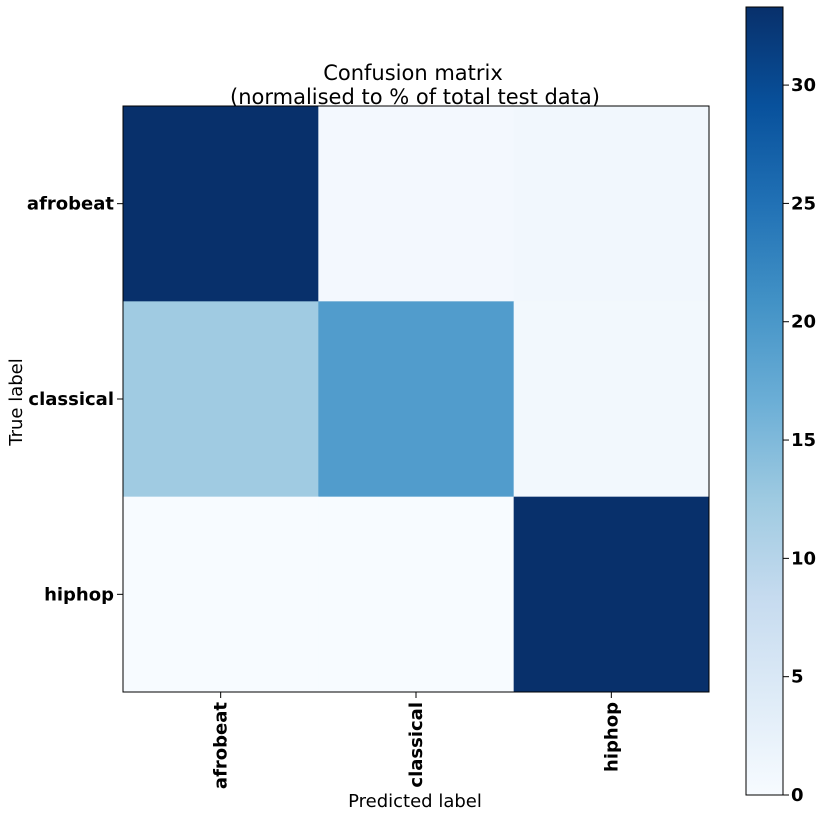  I want to click on chart-title-line-2: (normalised to % of total test data), so click(415, 97).